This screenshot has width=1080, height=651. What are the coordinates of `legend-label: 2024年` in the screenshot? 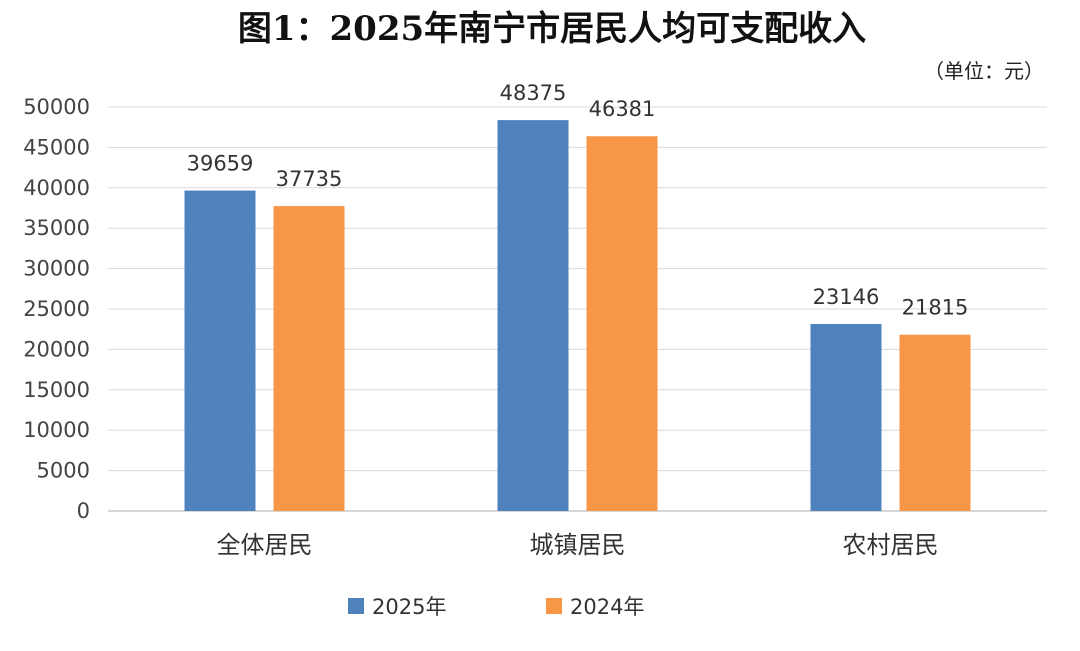 It's located at (607, 607).